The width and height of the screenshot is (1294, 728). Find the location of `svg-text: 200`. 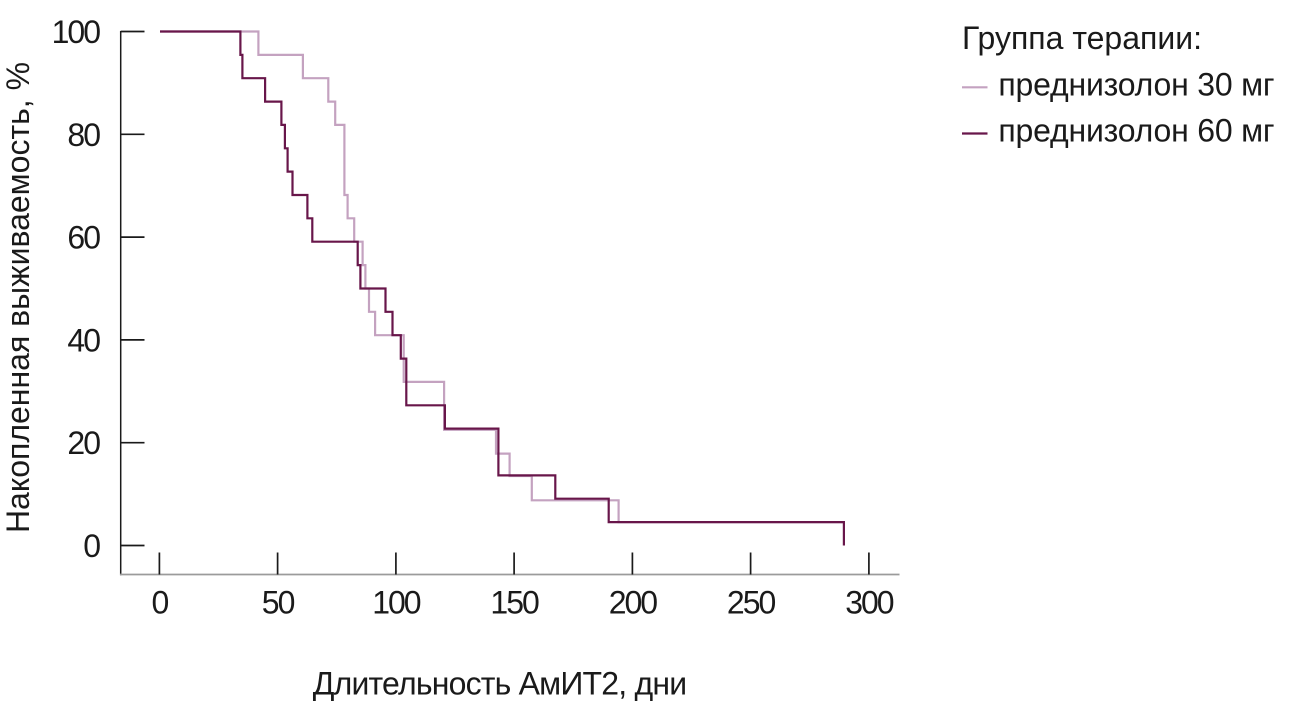

svg-text: 200 is located at coordinates (633, 603).